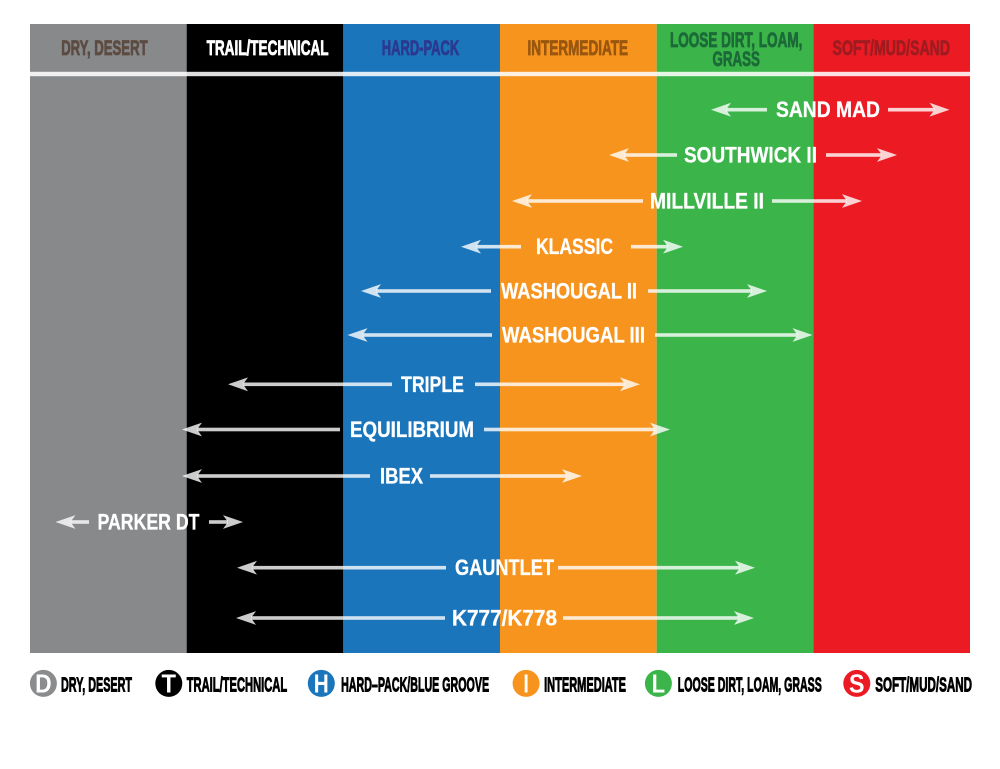 The width and height of the screenshot is (1000, 769). I want to click on svg-text: HARD–PACK/BLUE GROOVE, so click(415, 686).